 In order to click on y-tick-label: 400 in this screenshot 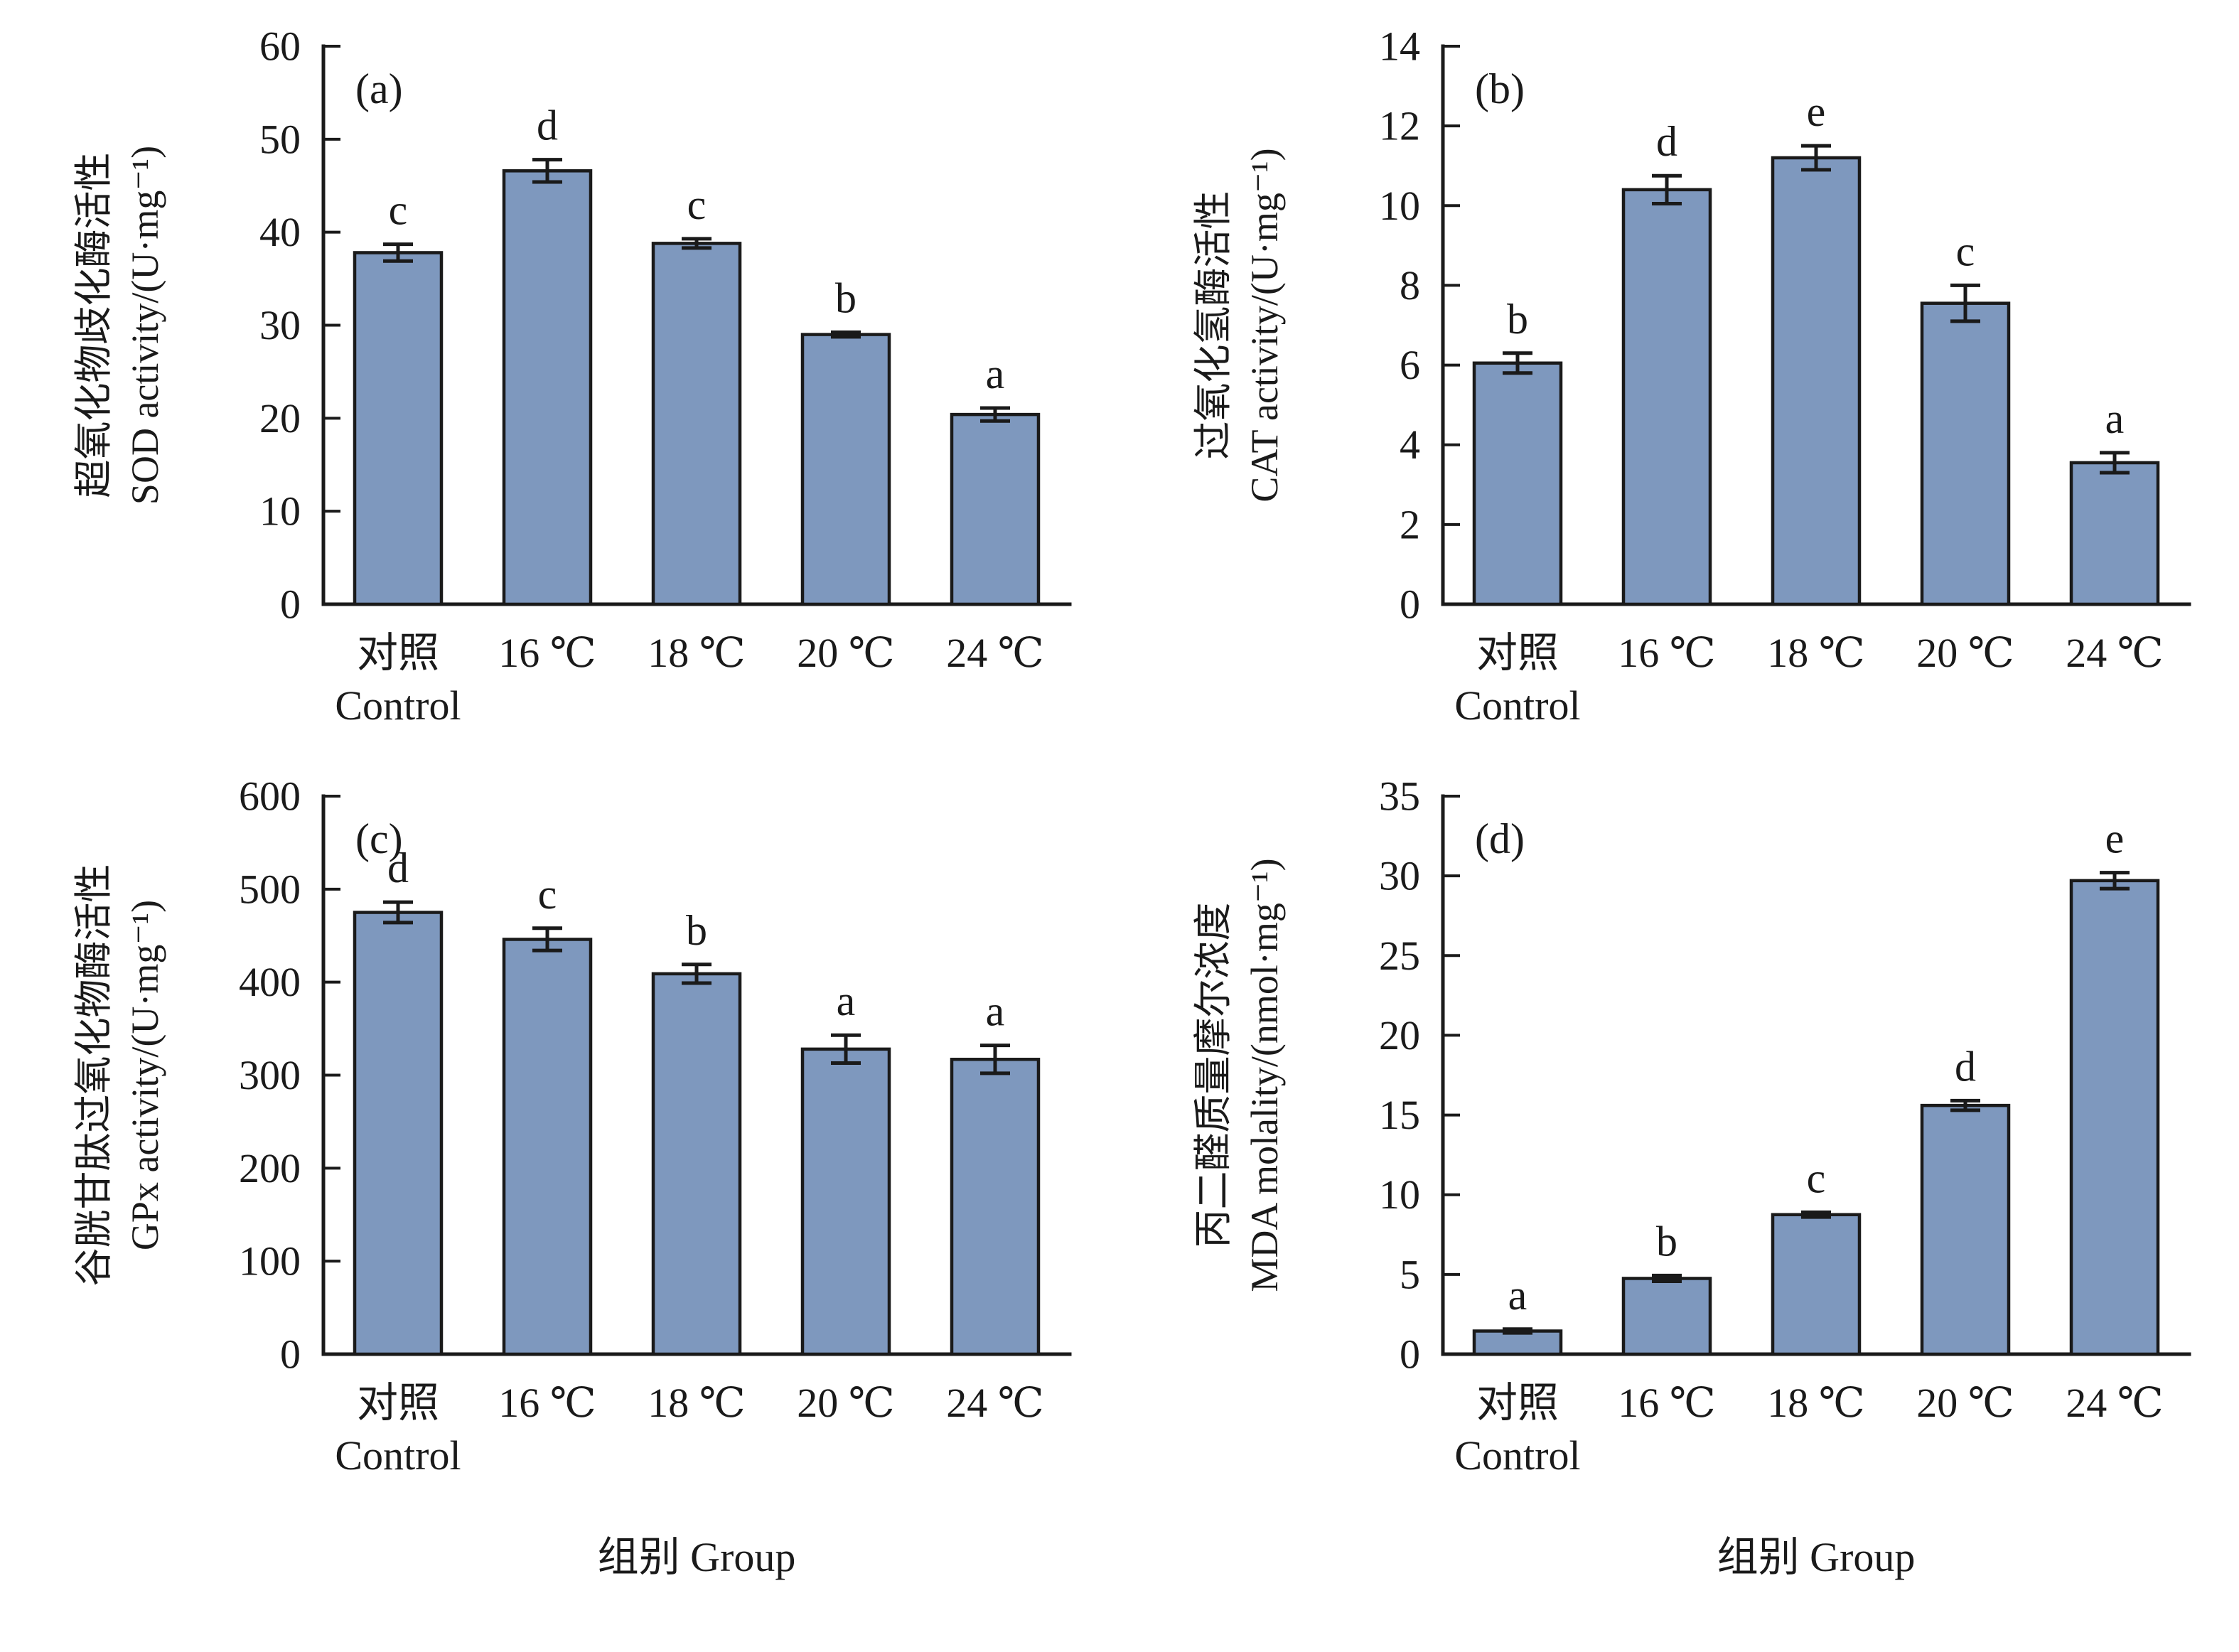, I will do `click(270, 982)`.